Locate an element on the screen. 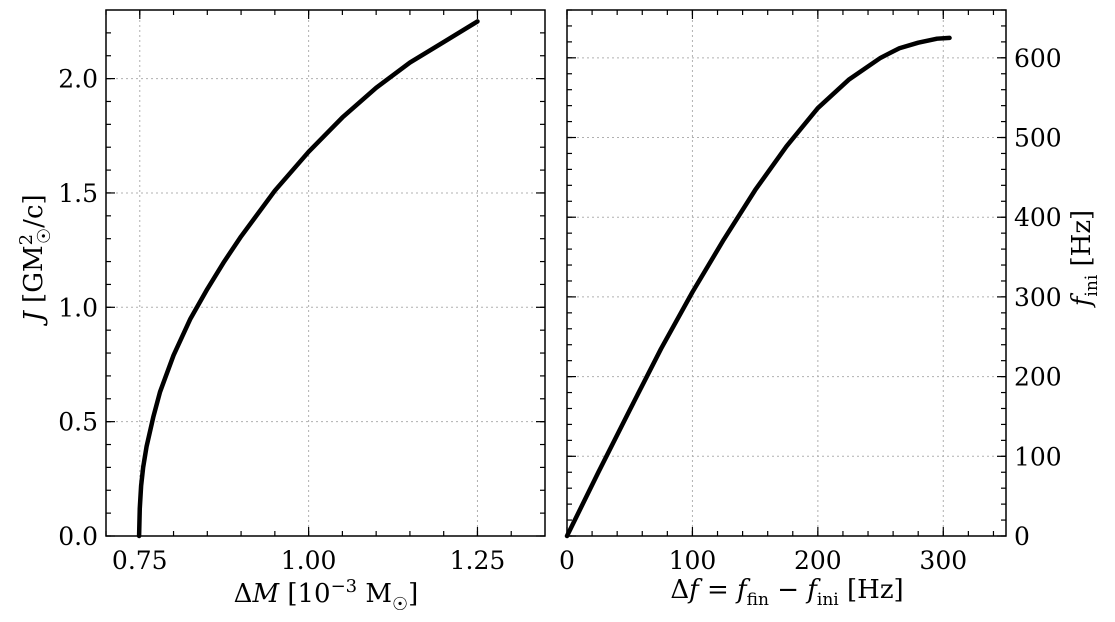  right-ytick-label: 400 is located at coordinates (1038, 217).